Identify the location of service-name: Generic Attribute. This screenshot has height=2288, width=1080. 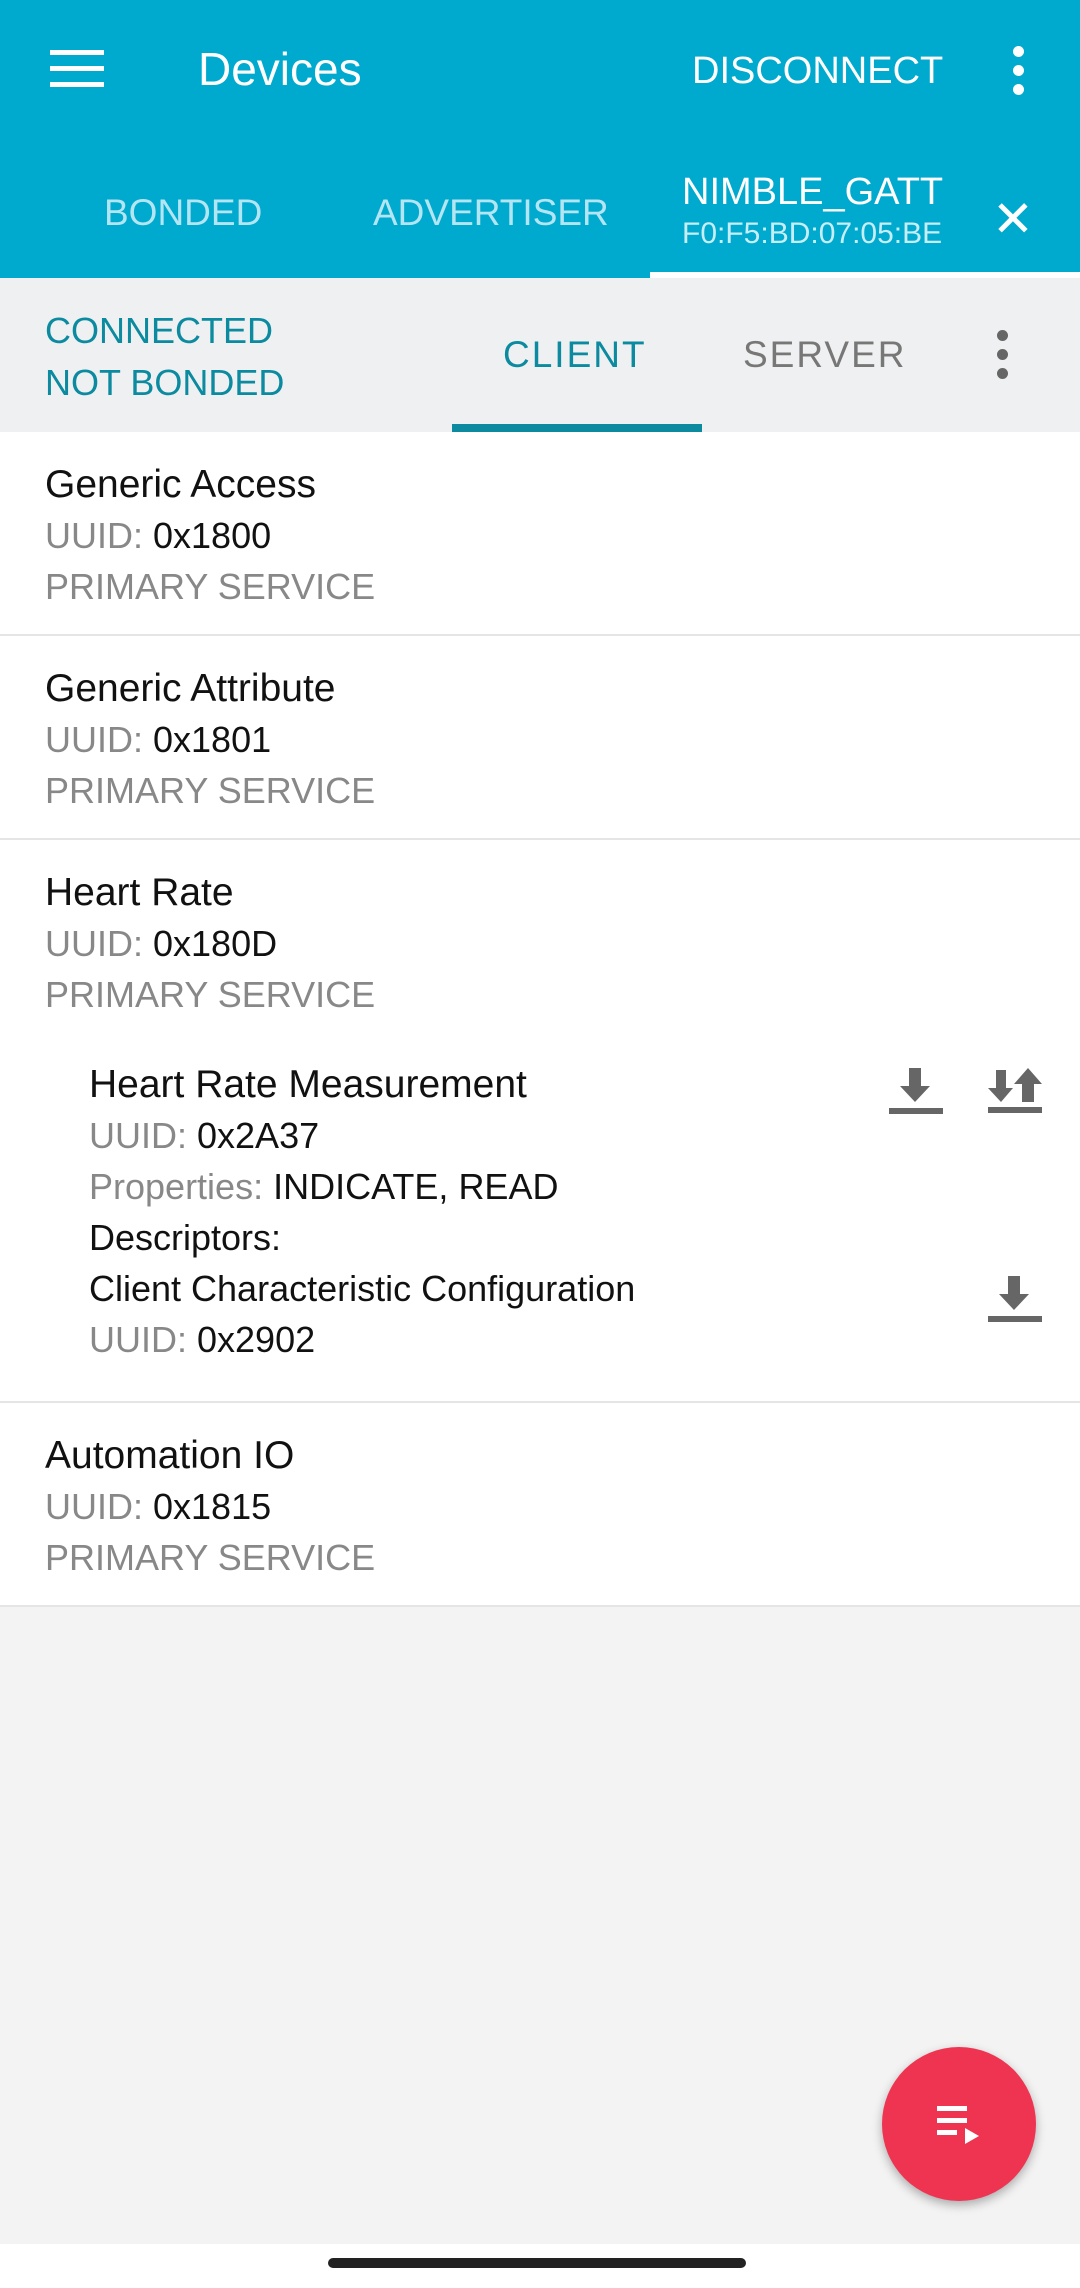
(190, 688).